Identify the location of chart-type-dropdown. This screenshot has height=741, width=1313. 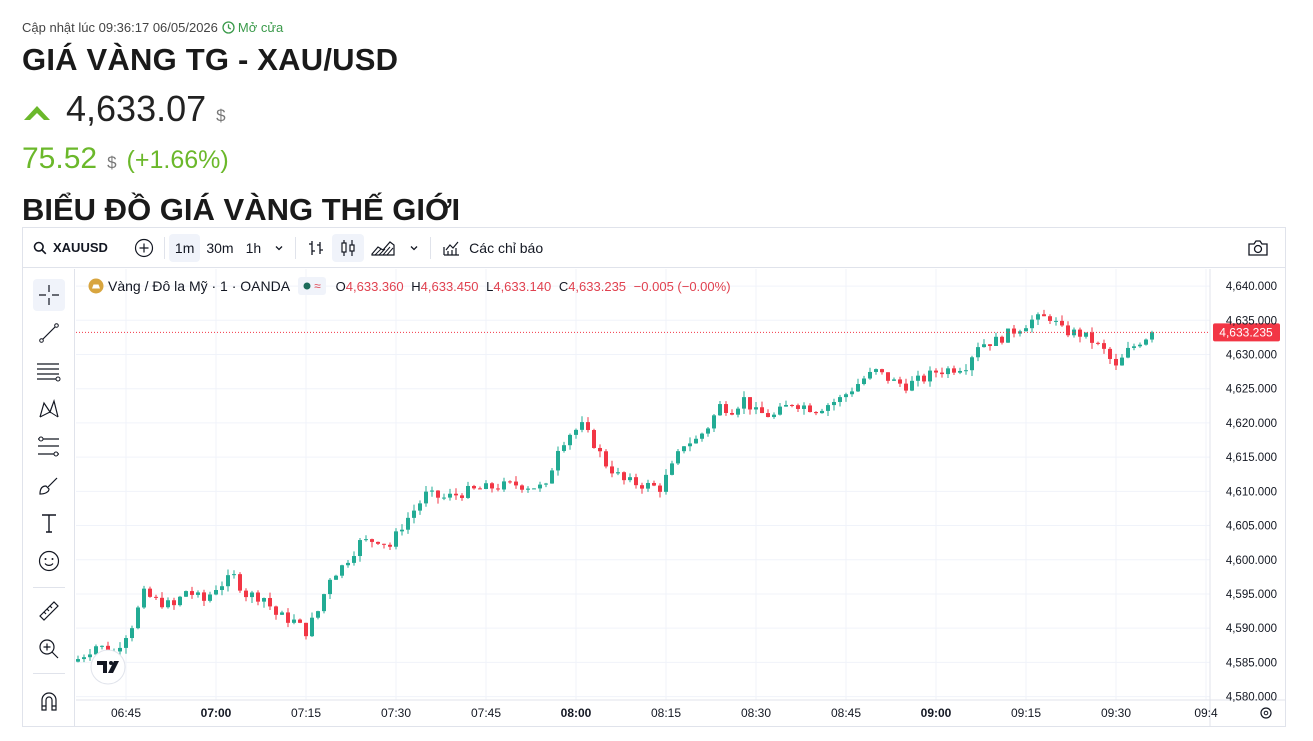
(414, 248).